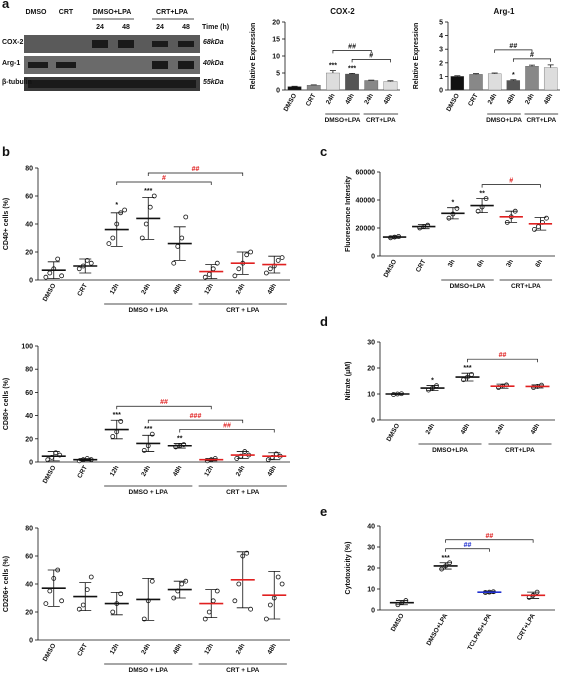 The height and width of the screenshot is (685, 567). I want to click on blot-time: 24, so click(100, 27).